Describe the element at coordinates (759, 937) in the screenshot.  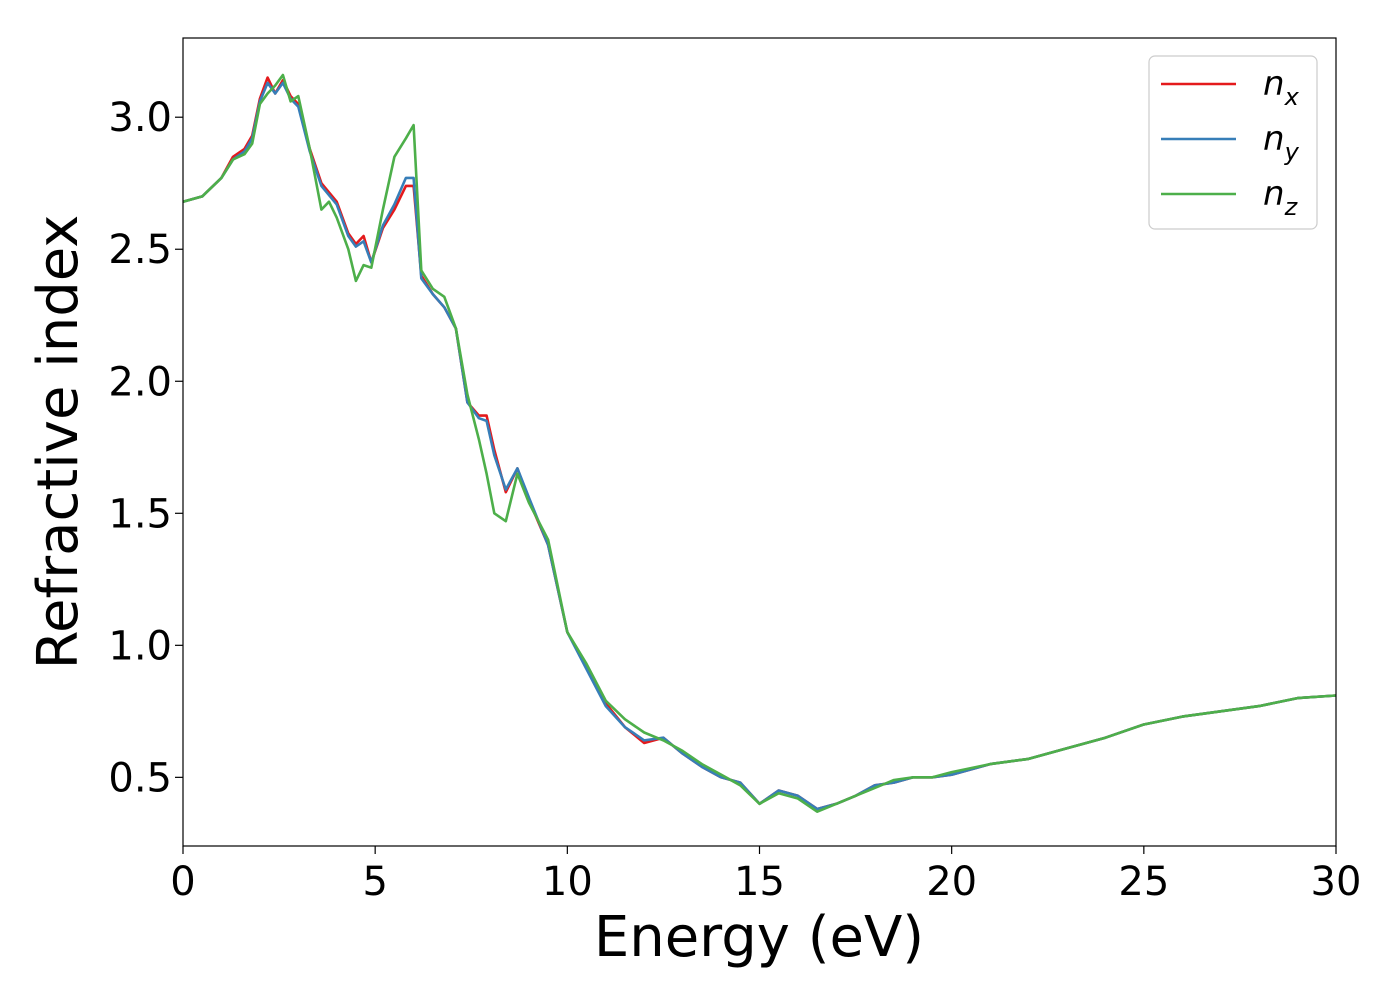
I see `x-axis-title: Energy (eV)` at that location.